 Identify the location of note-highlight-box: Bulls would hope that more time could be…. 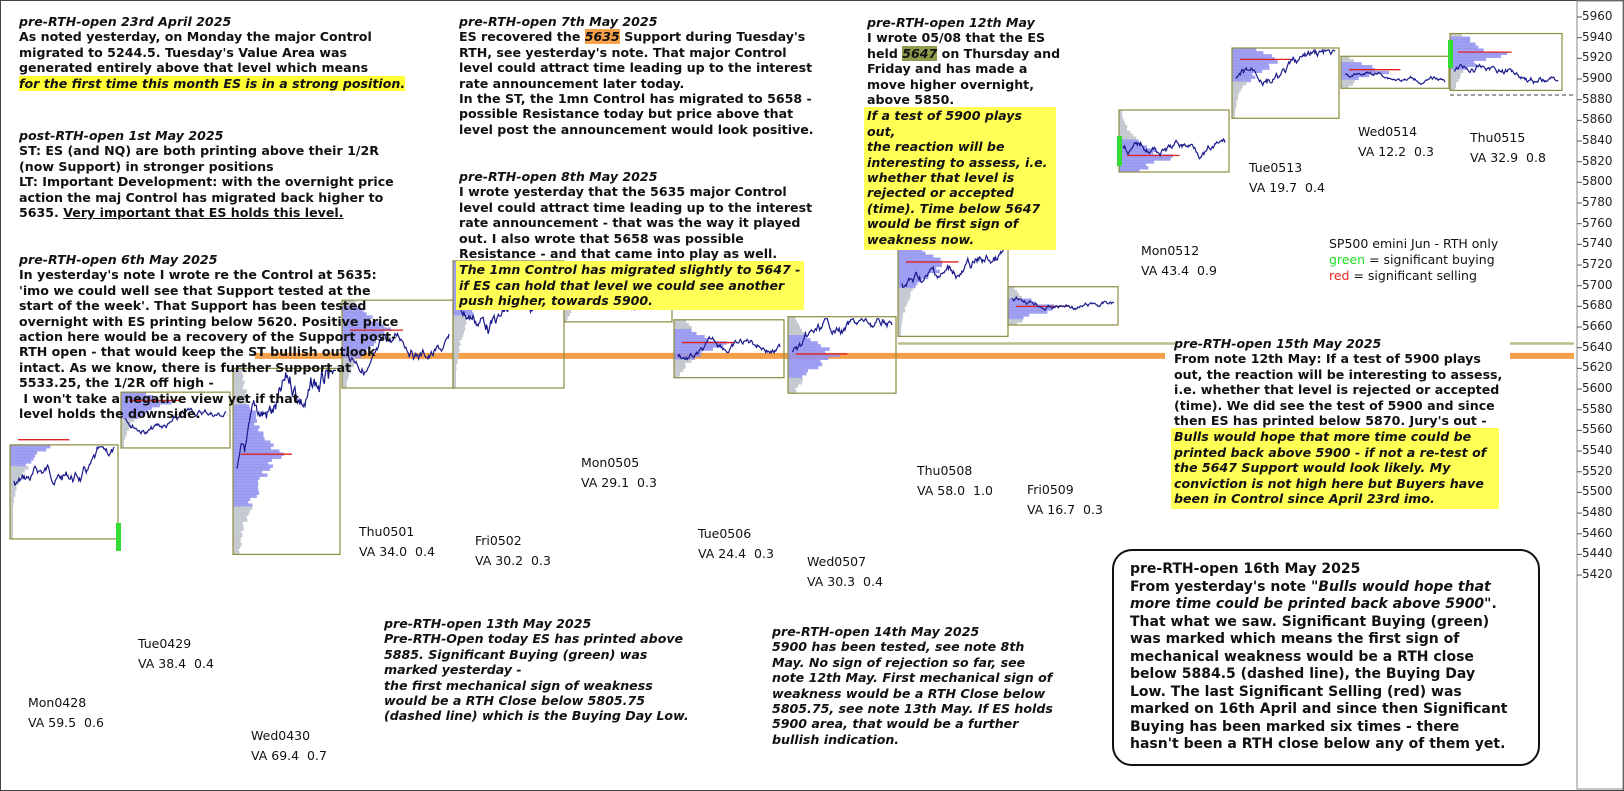
(1335, 469).